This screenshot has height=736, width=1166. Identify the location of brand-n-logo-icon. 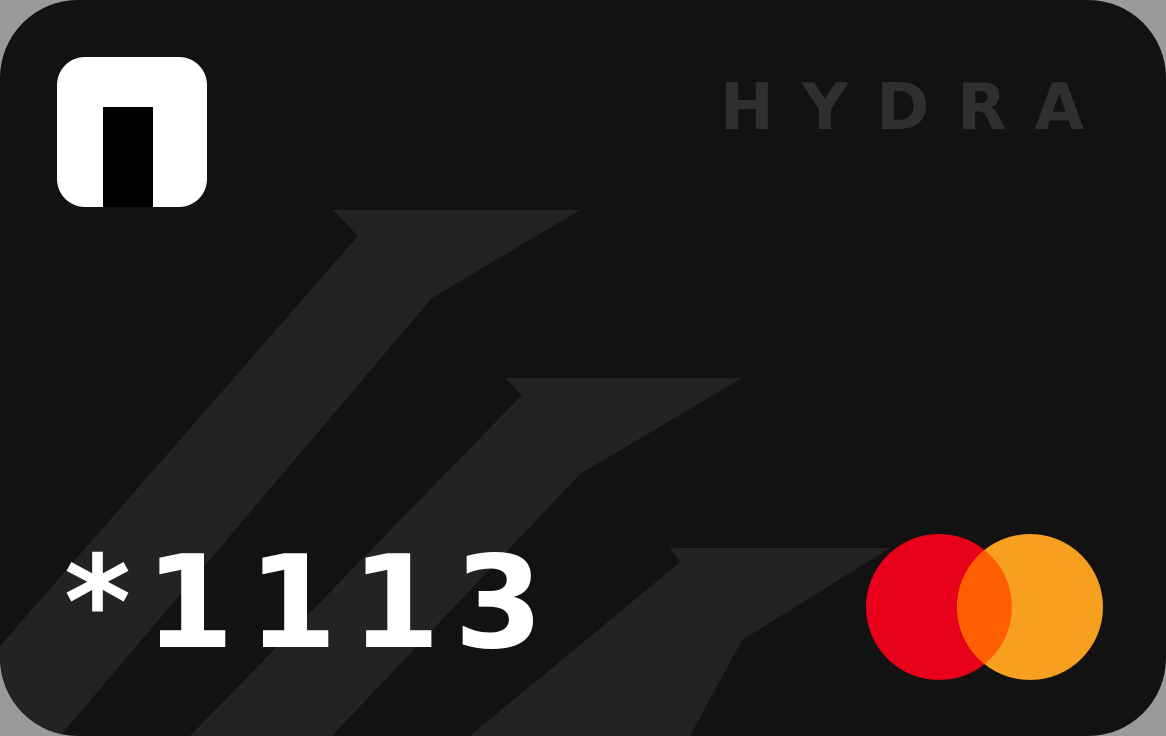
(132, 132).